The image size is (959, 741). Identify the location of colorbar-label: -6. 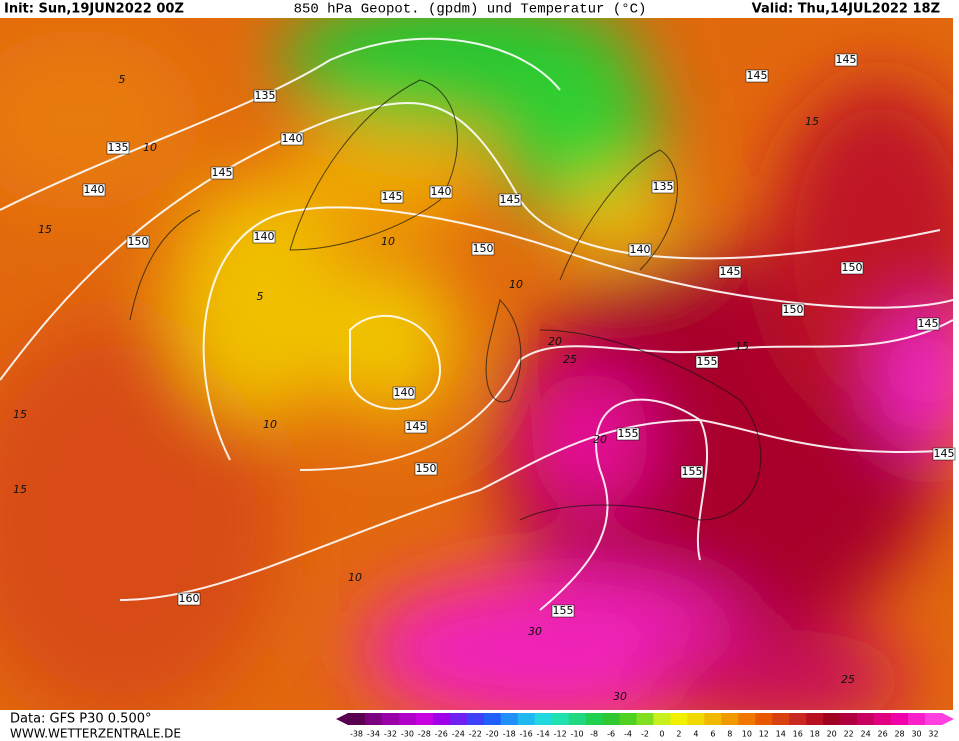
(611, 734).